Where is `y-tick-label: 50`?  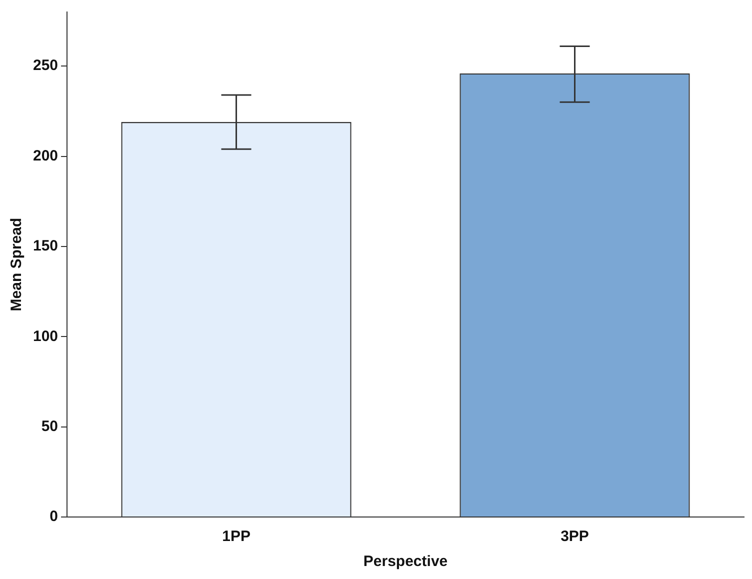 y-tick-label: 50 is located at coordinates (49, 426).